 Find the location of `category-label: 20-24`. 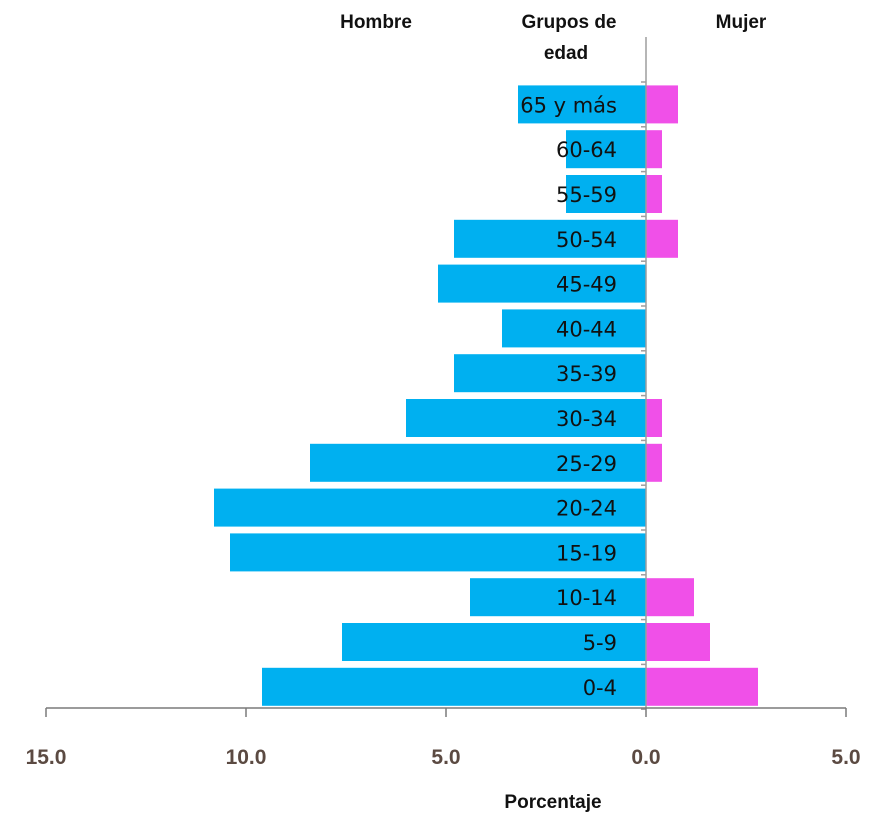

category-label: 20-24 is located at coordinates (586, 509).